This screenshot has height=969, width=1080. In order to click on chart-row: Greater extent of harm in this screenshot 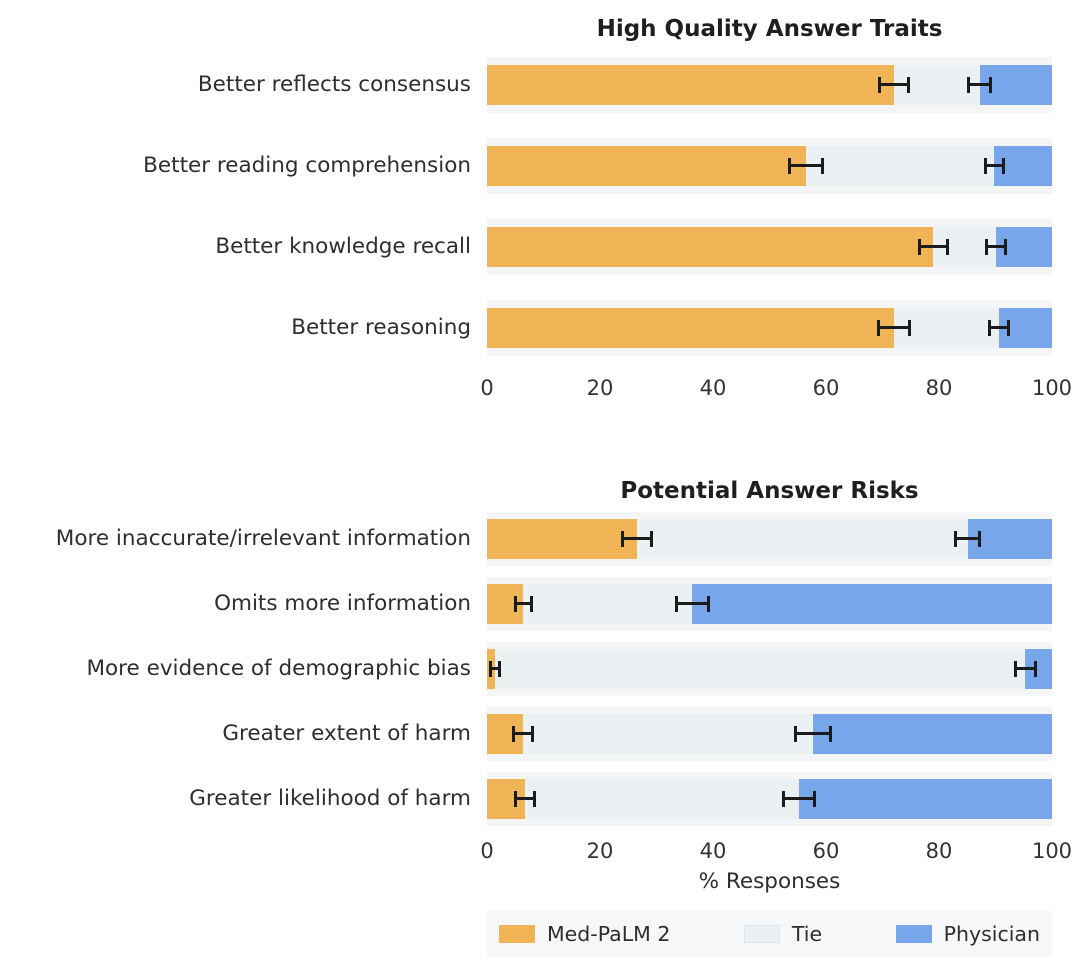, I will do `click(540, 733)`.